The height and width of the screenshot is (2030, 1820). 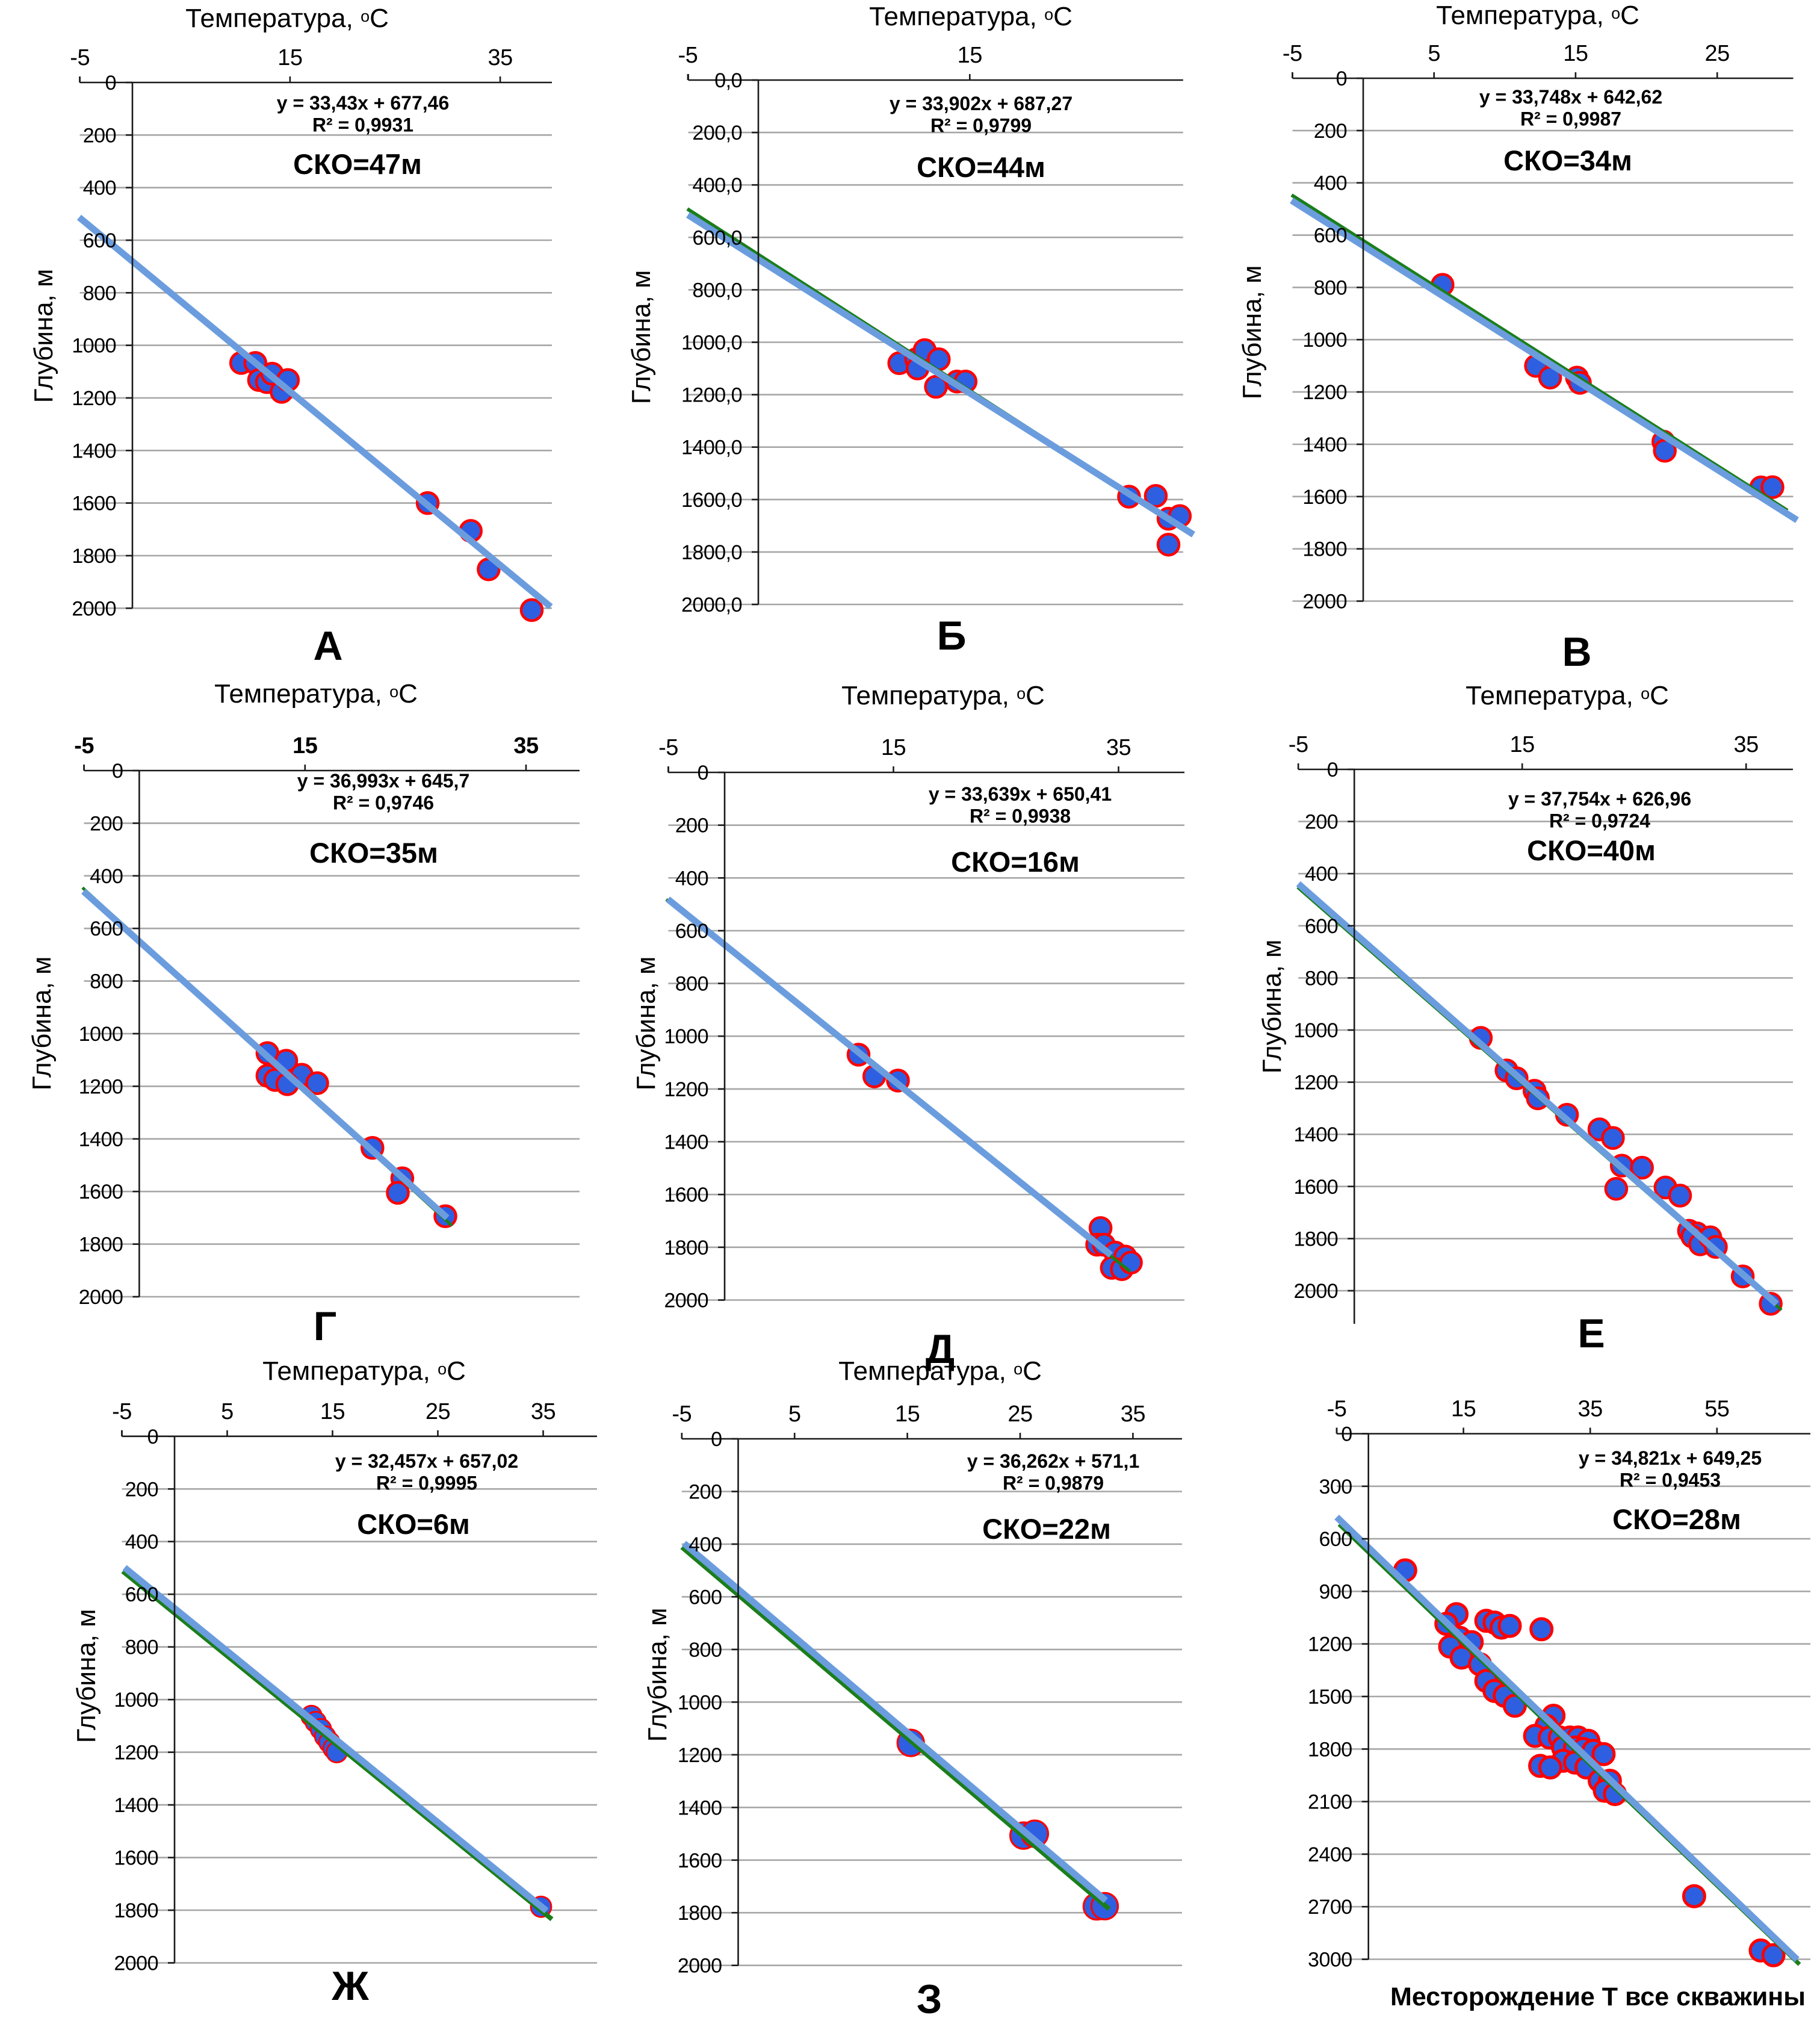 I want to click on svg-text: СКО=47м, so click(x=357, y=164).